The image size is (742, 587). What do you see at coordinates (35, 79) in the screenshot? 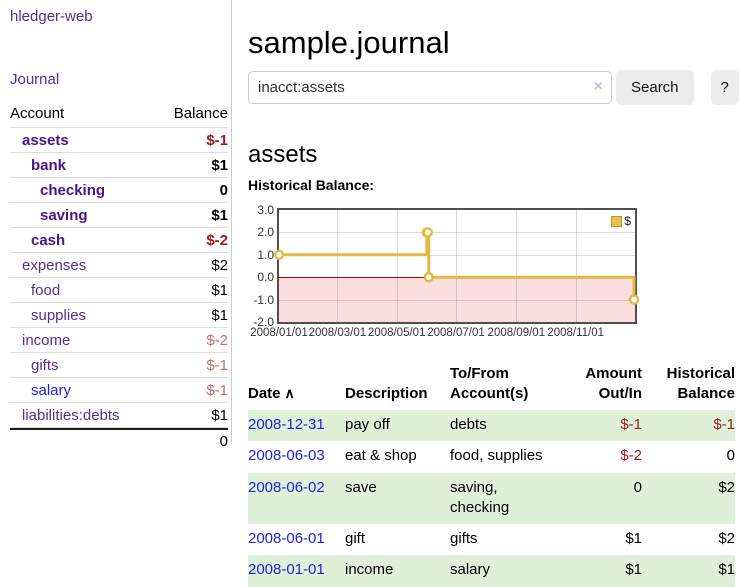
I see `sidebar-item-journal: Journal` at bounding box center [35, 79].